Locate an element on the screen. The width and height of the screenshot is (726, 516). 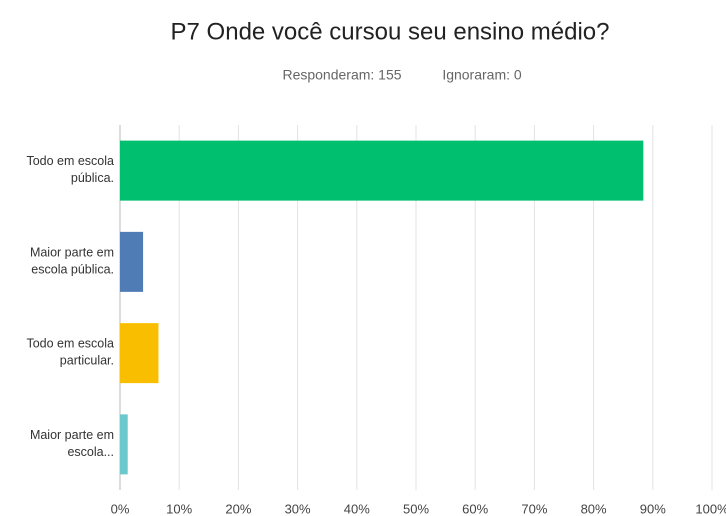
x-tick-label: 70% is located at coordinates (534, 508).